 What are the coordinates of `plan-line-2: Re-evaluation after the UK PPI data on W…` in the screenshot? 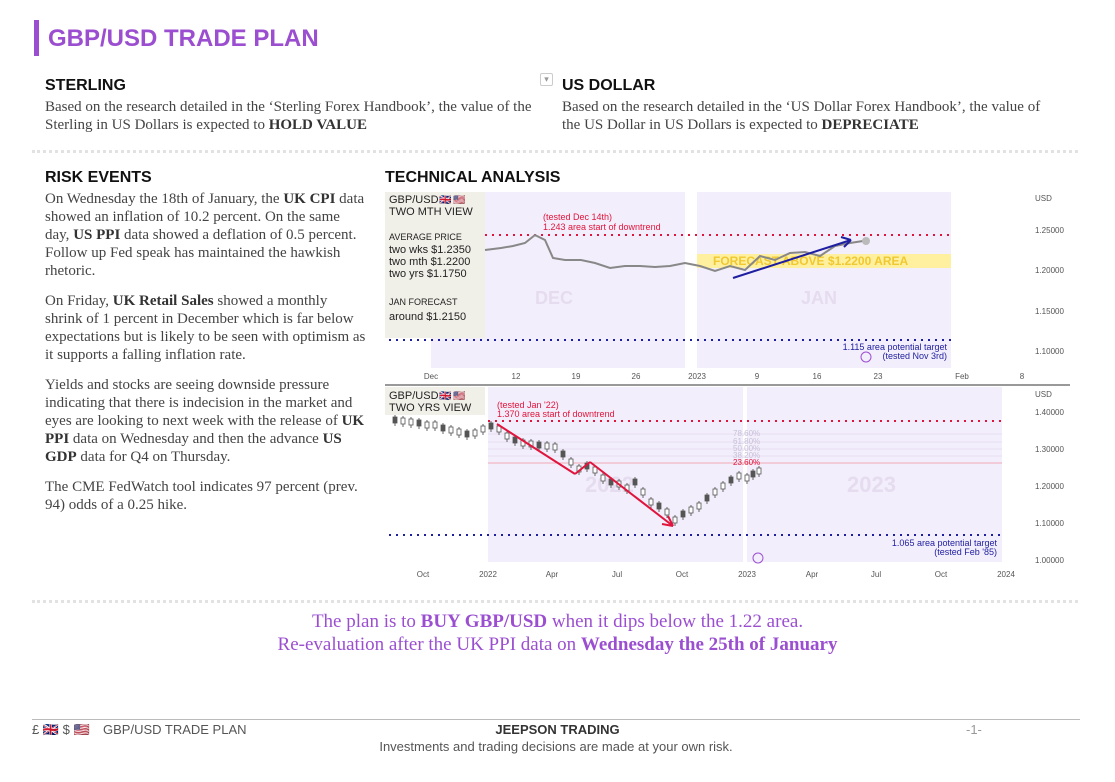 It's located at (557, 644).